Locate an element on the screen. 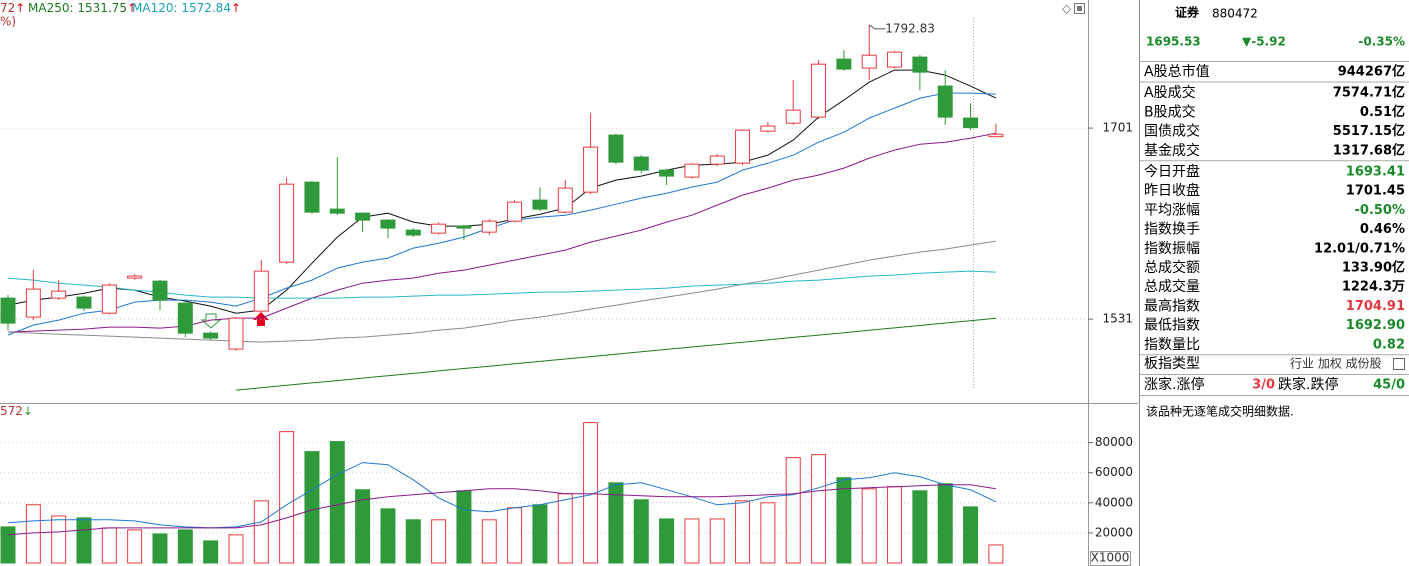 The height and width of the screenshot is (566, 1409). stat-label: B股成交 is located at coordinates (1170, 111).